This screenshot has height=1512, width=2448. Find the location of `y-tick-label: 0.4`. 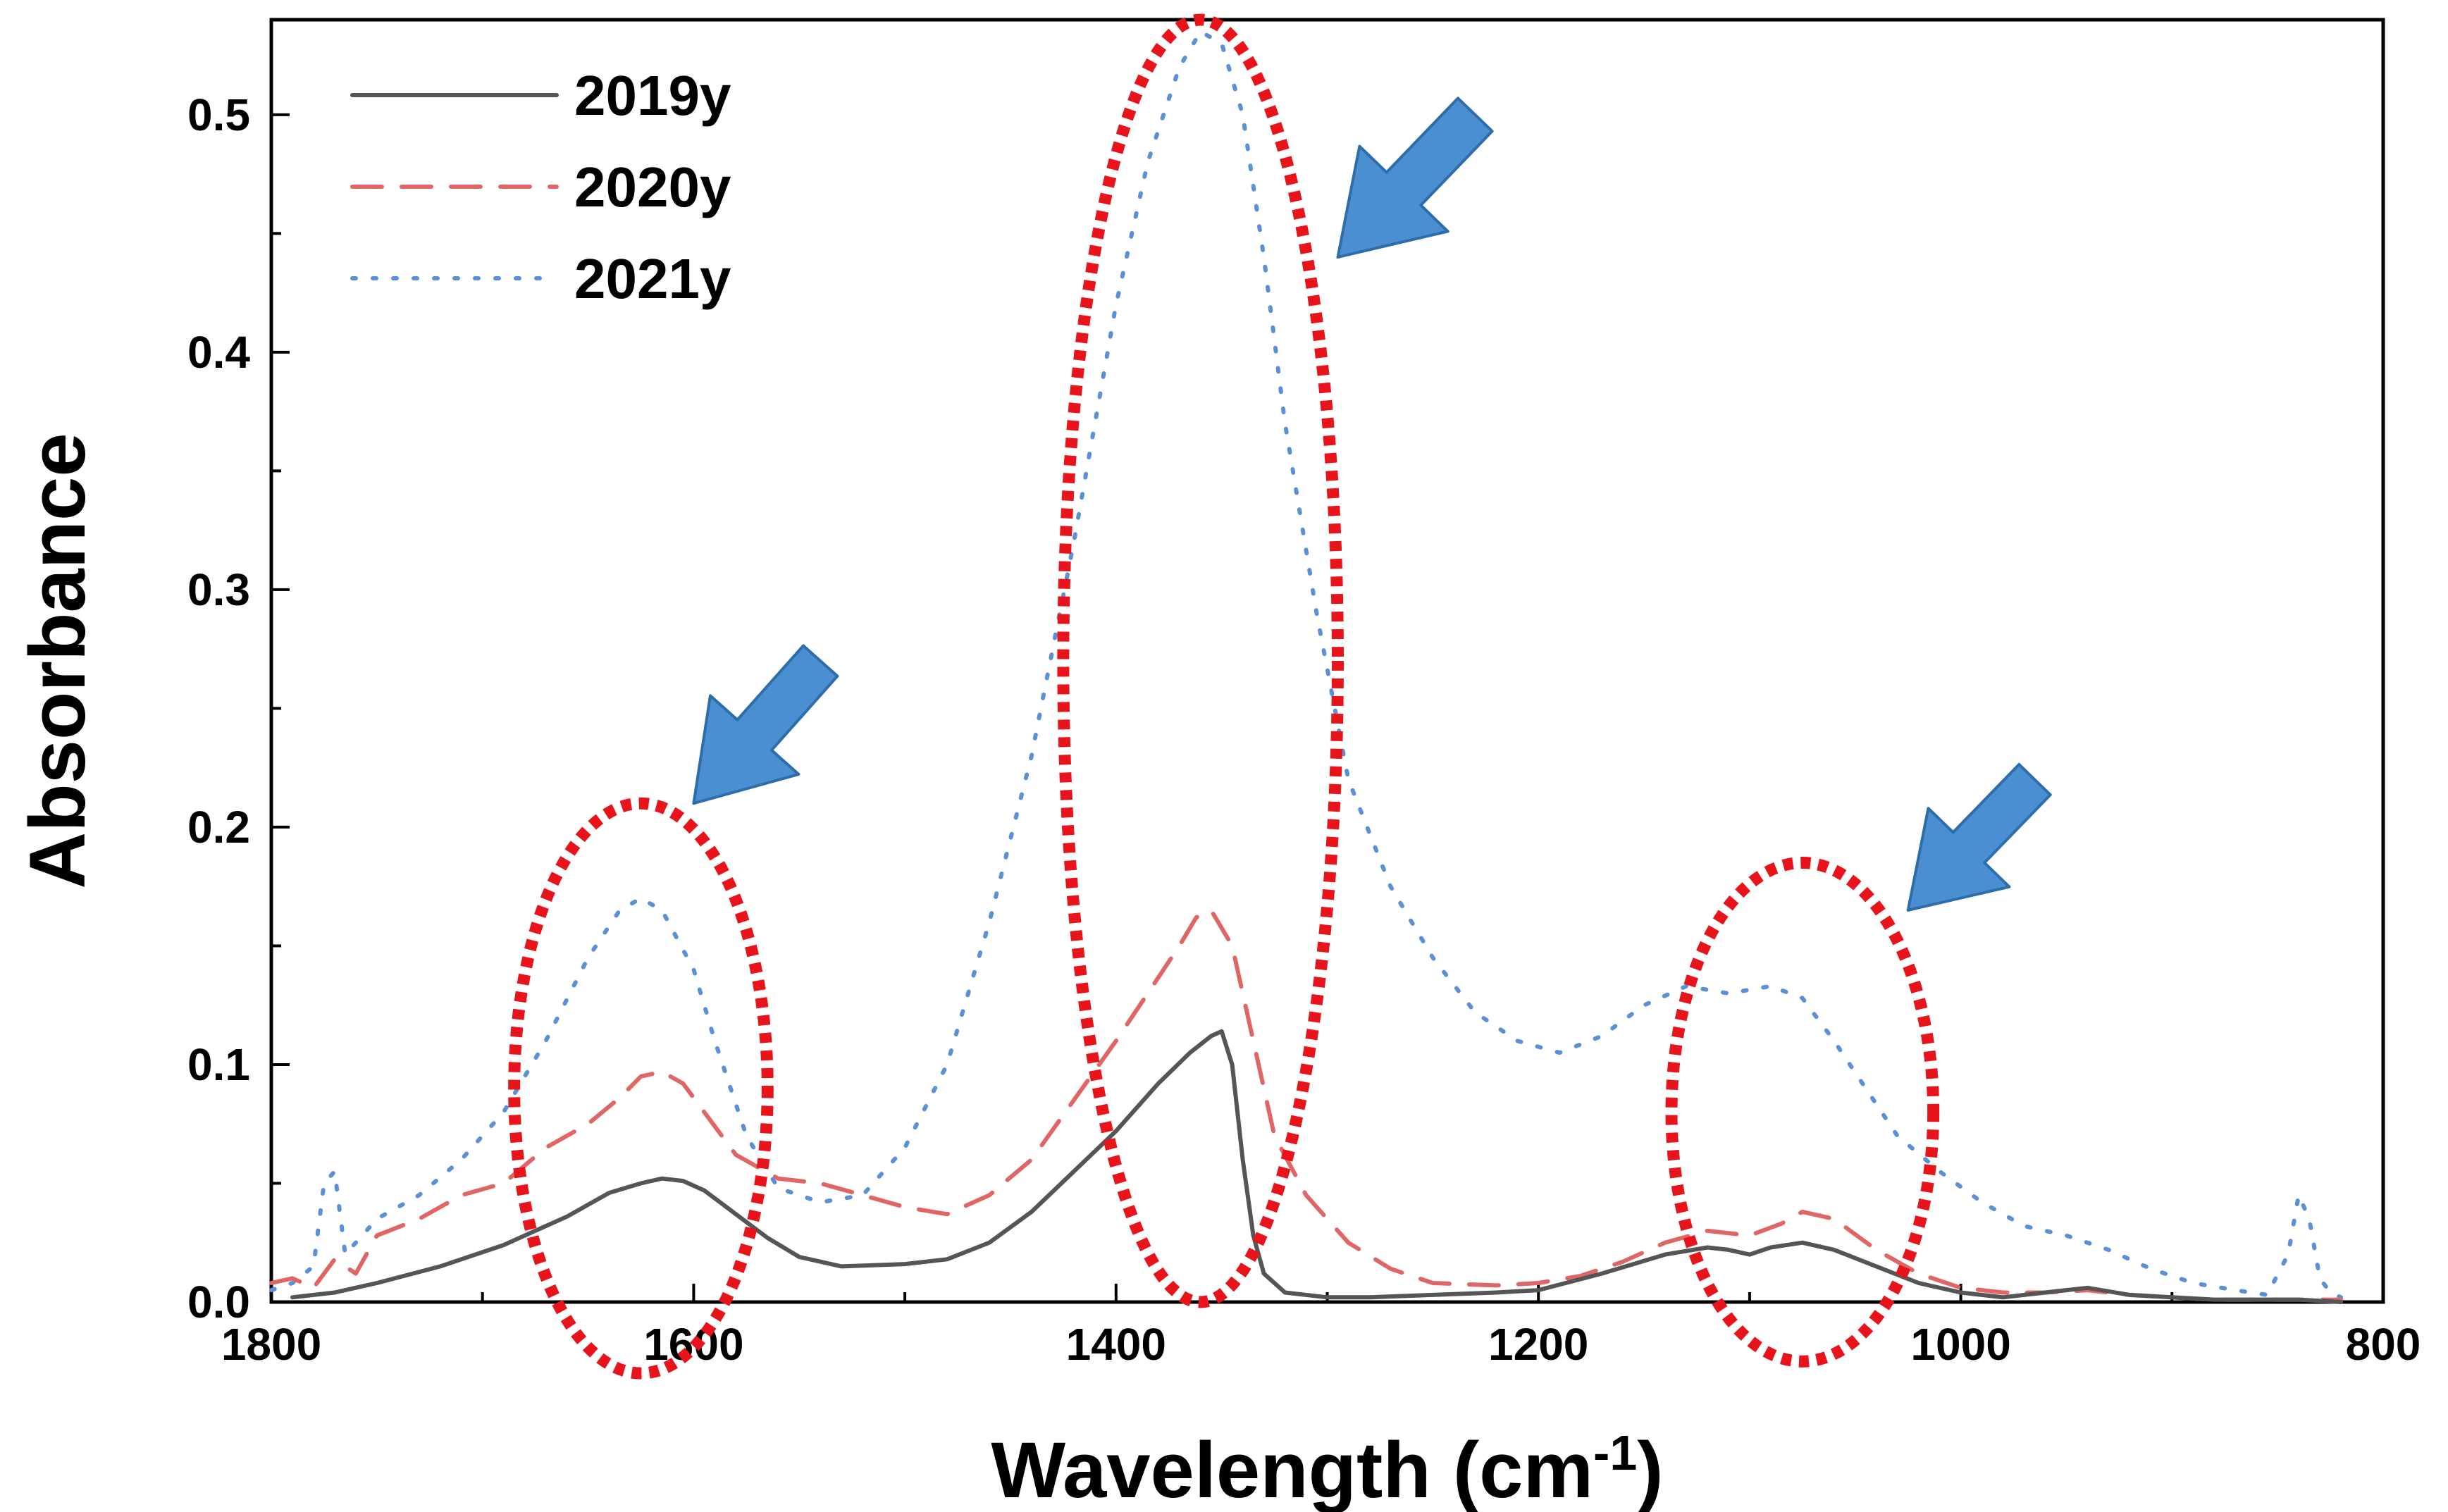

y-tick-label: 0.4 is located at coordinates (218, 352).